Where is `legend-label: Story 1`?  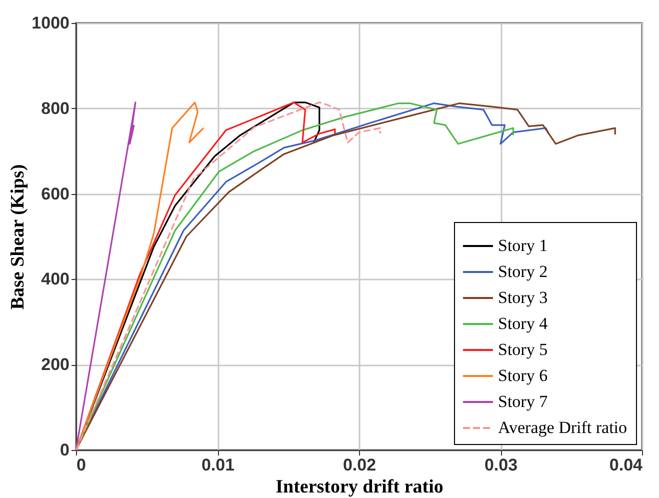 legend-label: Story 1 is located at coordinates (523, 245).